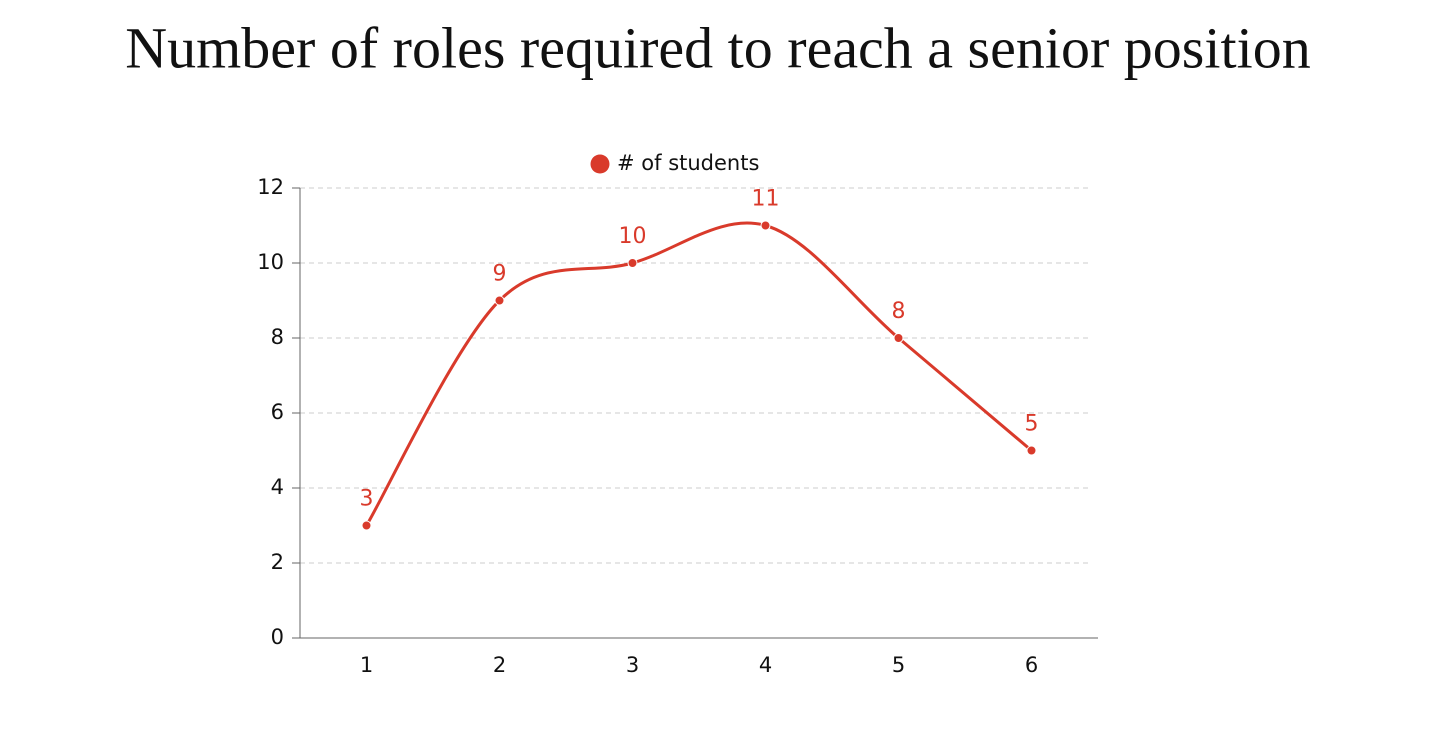  Describe the element at coordinates (500, 274) in the screenshot. I see `data-label: 9` at that location.